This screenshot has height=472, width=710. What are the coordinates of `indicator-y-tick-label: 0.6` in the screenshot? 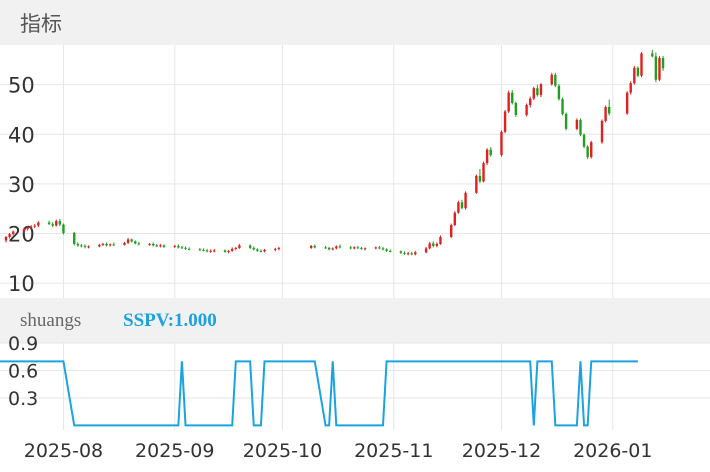 It's located at (23, 371).